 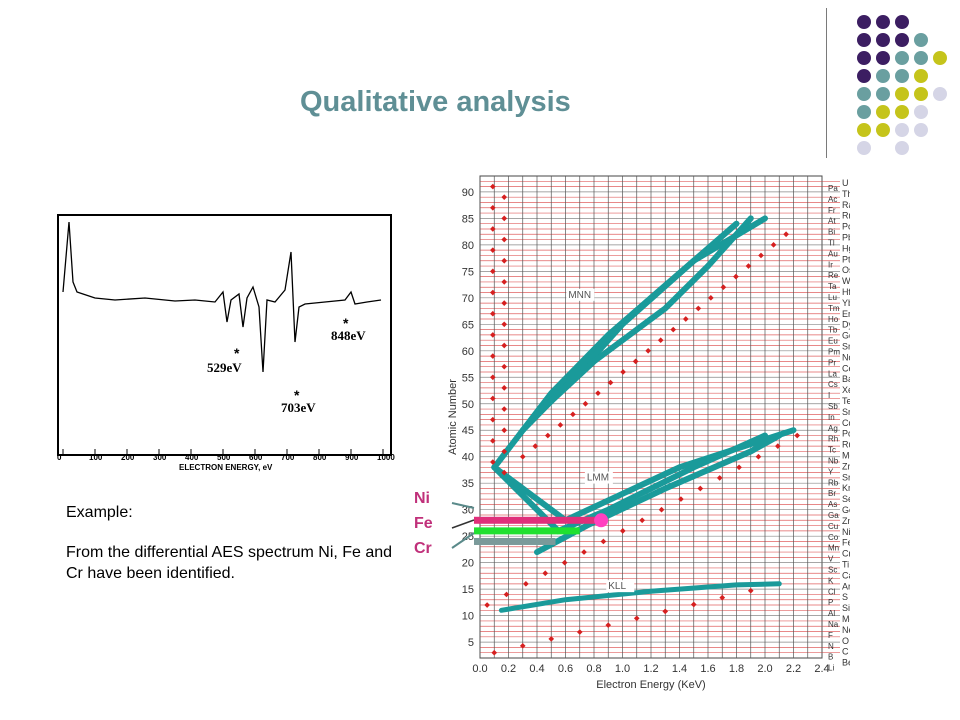 What do you see at coordinates (831, 471) in the screenshot?
I see `element-label-left: Y` at bounding box center [831, 471].